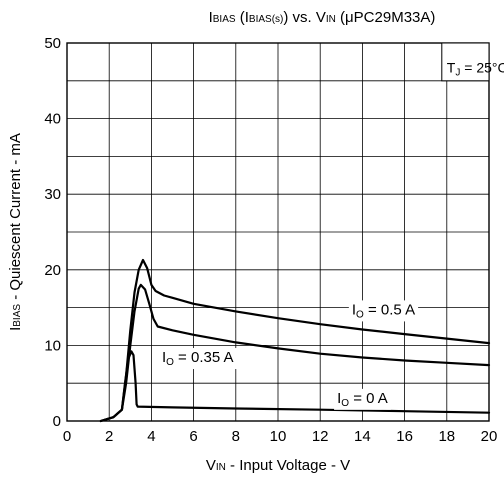  I want to click on condition-box, so click(465, 62).